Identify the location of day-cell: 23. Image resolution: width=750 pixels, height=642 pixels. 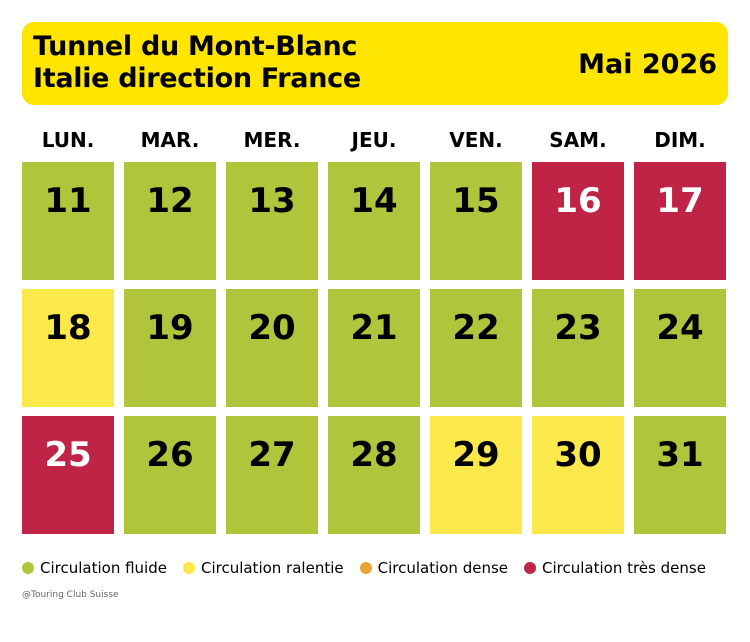
(578, 348).